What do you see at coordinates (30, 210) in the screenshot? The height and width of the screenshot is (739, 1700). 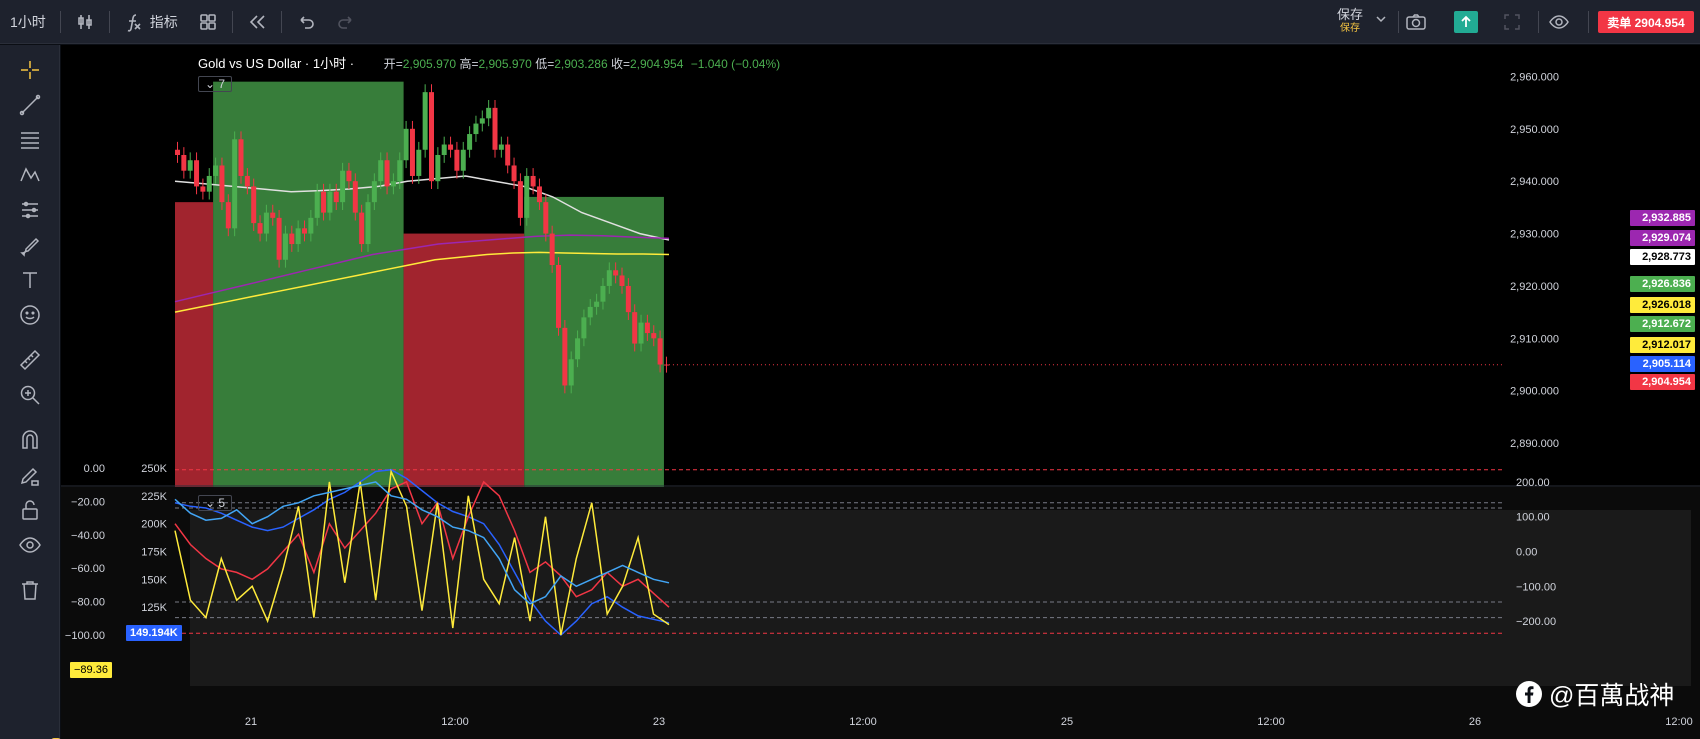 I see `prediction-tool` at bounding box center [30, 210].